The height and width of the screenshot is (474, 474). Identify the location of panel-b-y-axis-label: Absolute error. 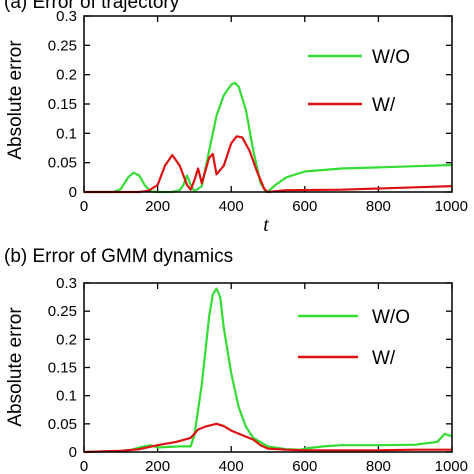
(15, 367).